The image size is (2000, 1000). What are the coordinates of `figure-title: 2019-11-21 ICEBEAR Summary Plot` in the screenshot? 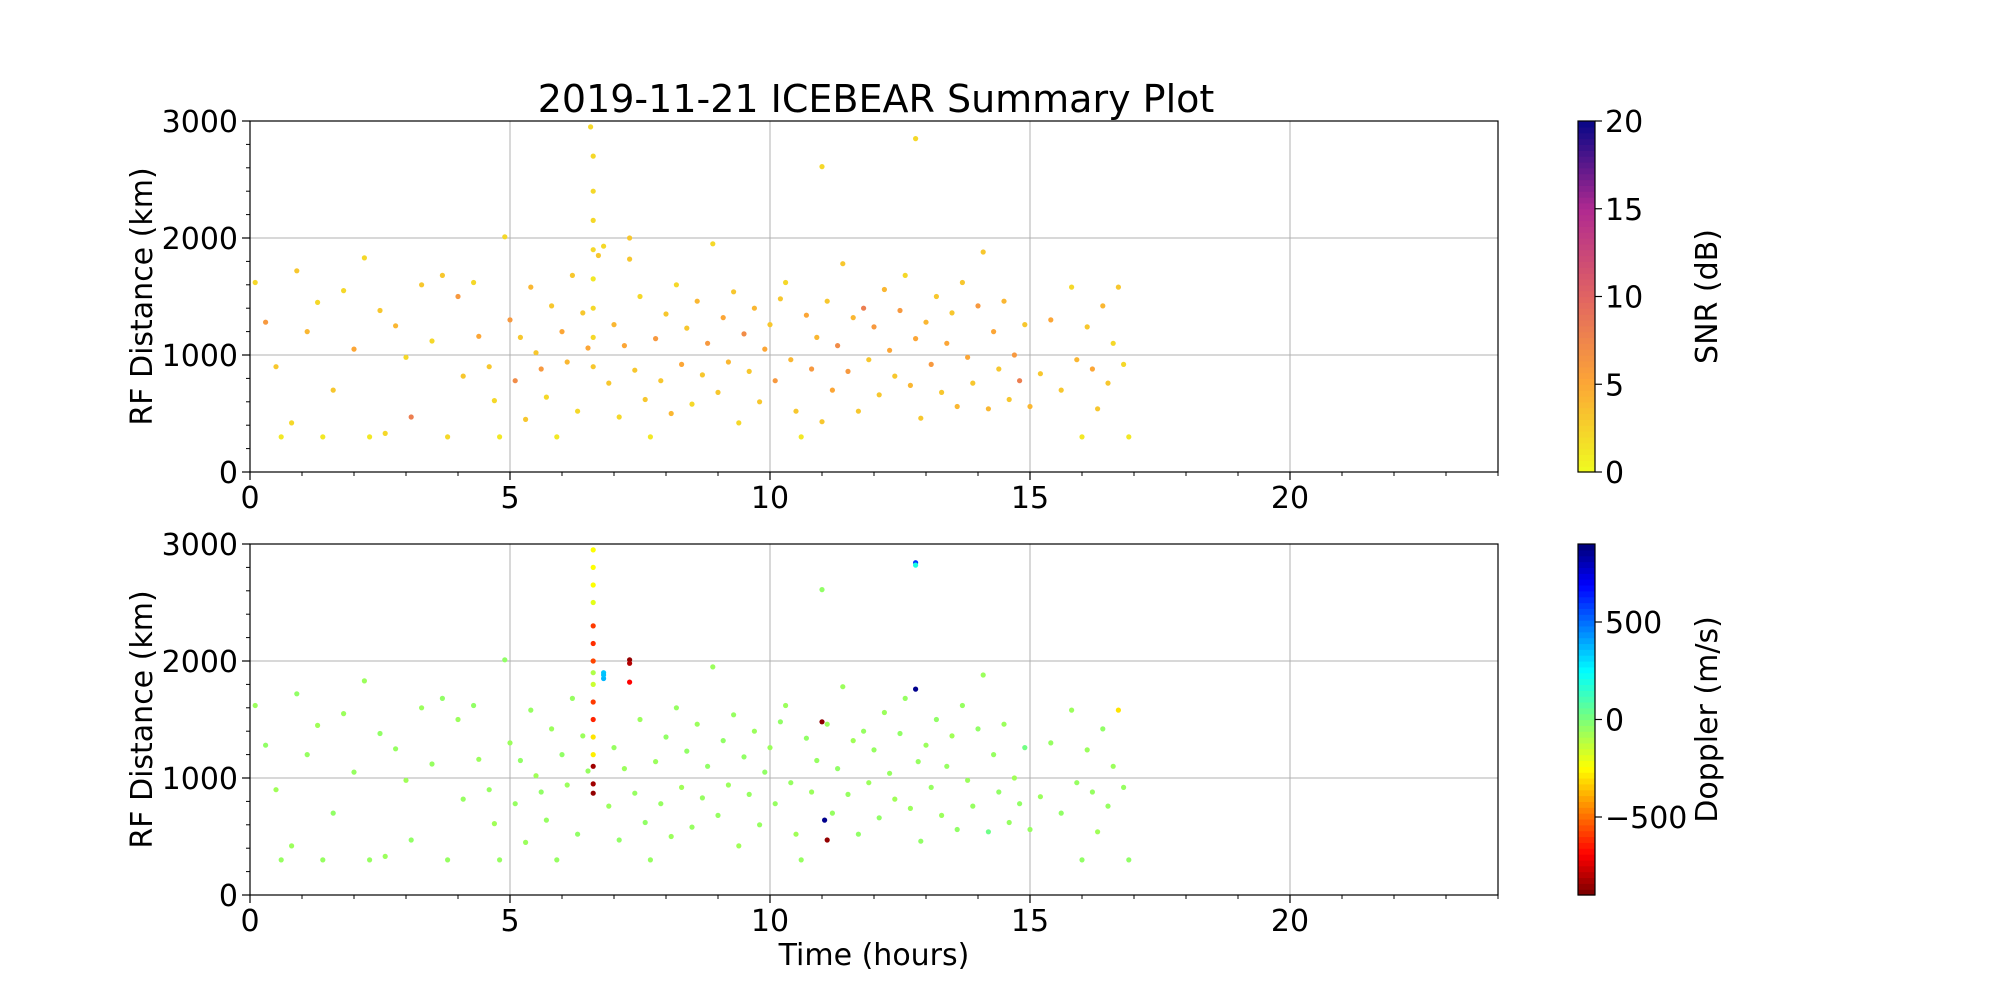 It's located at (876, 99).